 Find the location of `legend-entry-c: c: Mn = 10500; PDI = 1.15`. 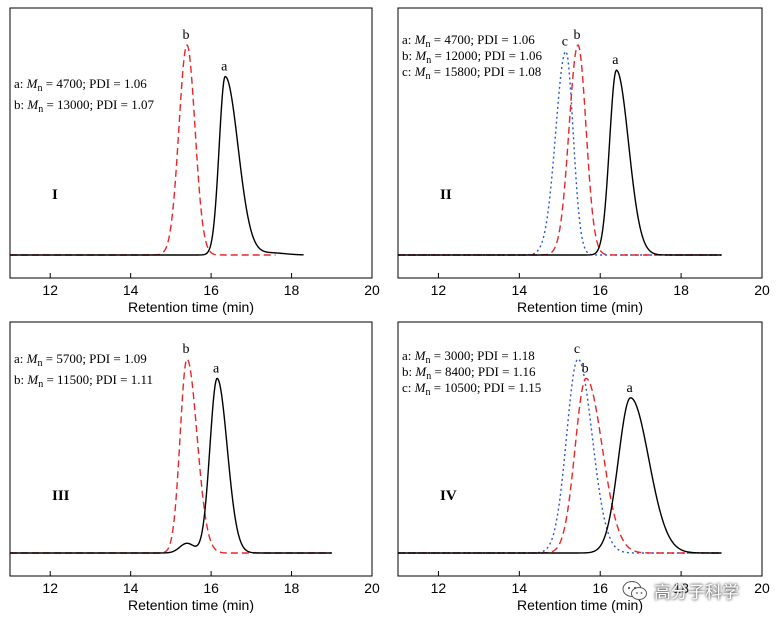

legend-entry-c: c: Mn = 10500; PDI = 1.15 is located at coordinates (471, 389).